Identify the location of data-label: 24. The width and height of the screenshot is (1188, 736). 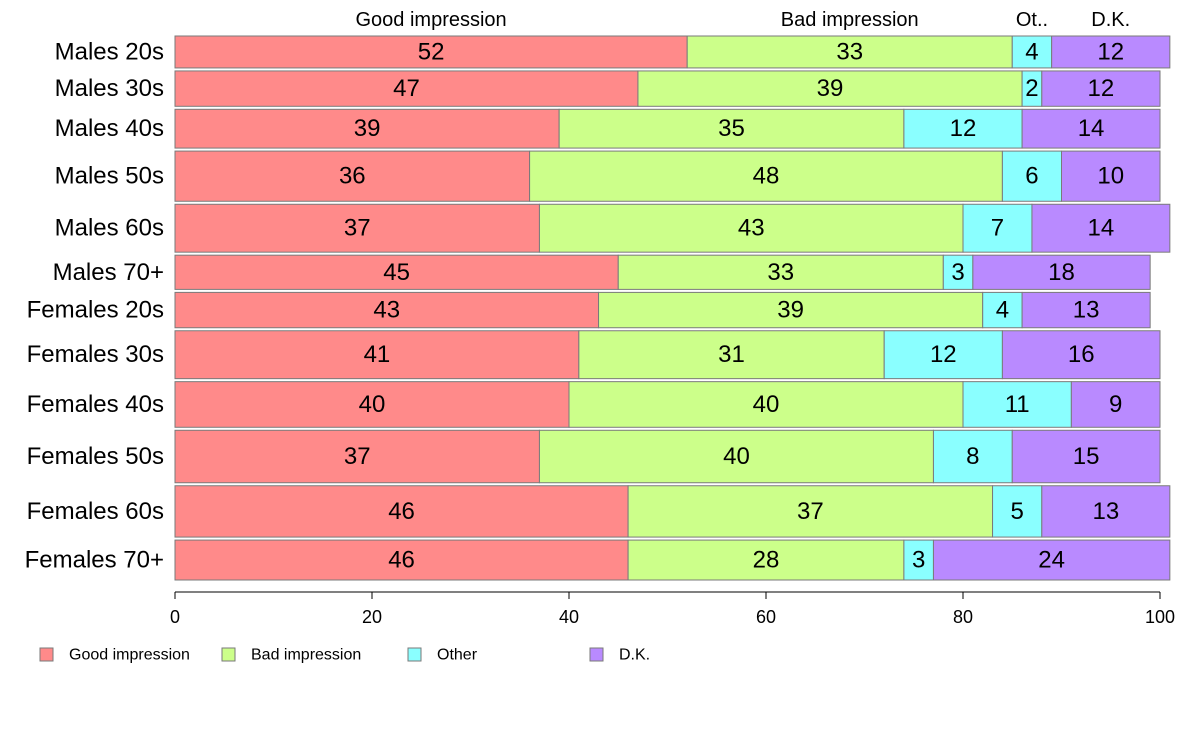
(1051, 560).